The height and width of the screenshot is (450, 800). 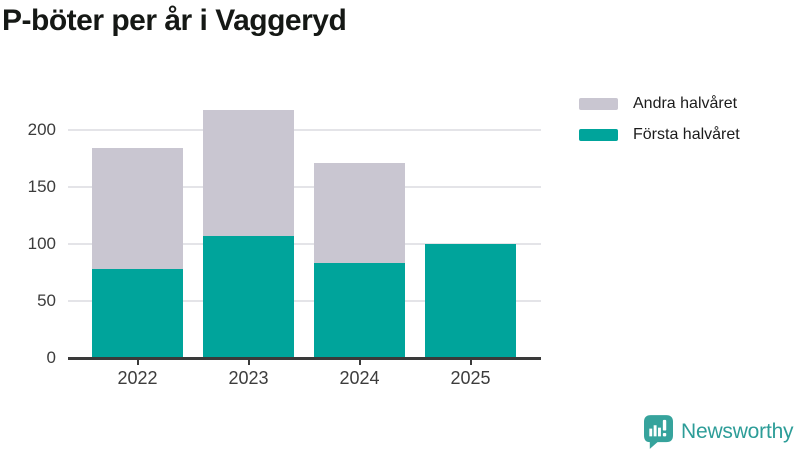 What do you see at coordinates (41, 129) in the screenshot?
I see `y-axis-tick-label-200: 200` at bounding box center [41, 129].